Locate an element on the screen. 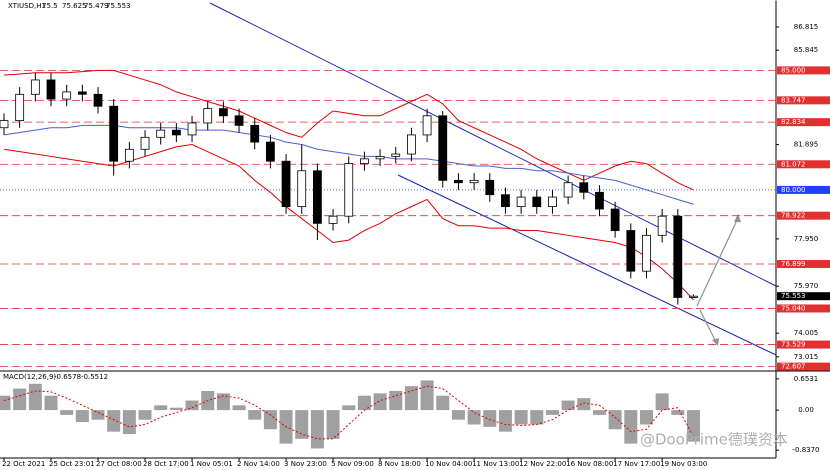  y-tick-label: 0.00 is located at coordinates (806, 410).